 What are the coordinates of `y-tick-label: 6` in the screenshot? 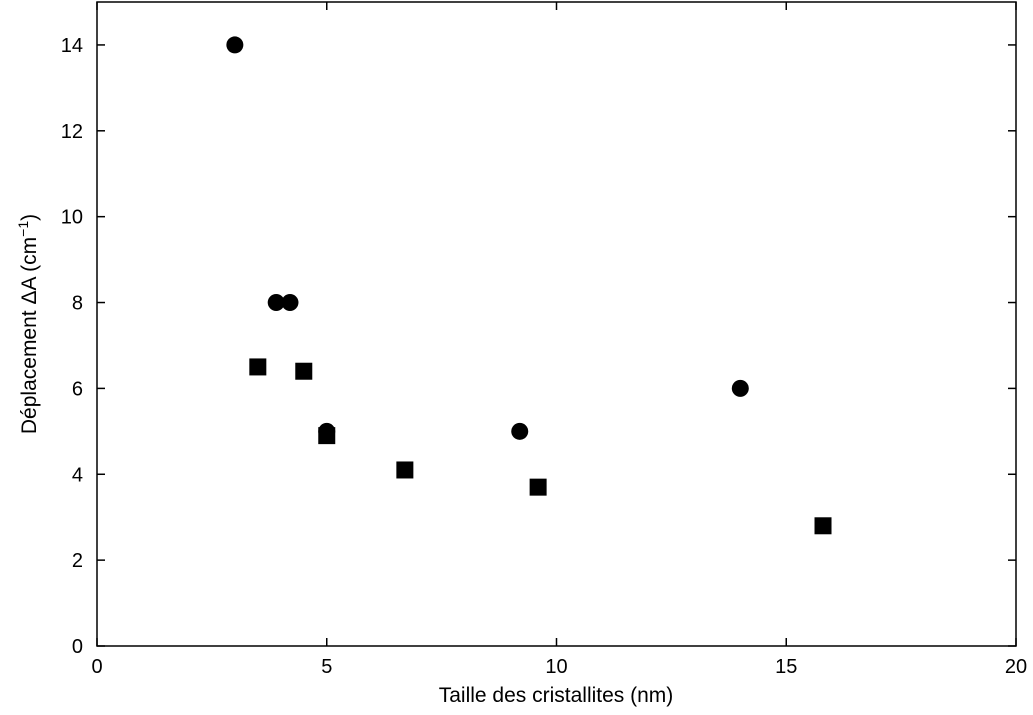 It's located at (77, 389).